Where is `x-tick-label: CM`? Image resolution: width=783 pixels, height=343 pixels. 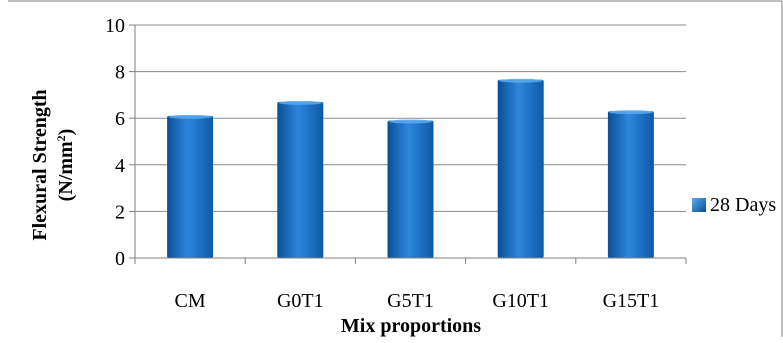 x-tick-label: CM is located at coordinates (190, 301).